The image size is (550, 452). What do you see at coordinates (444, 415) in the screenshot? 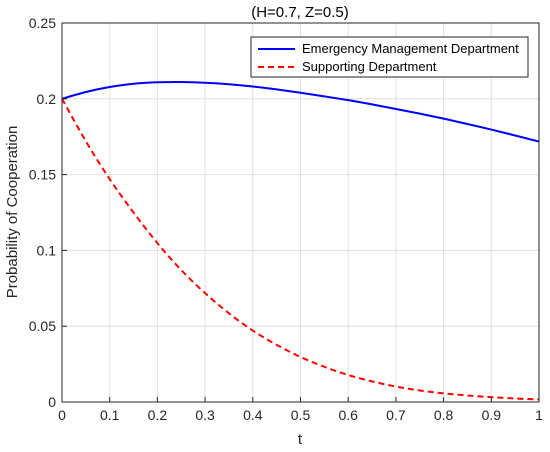
I see `x-tick-label: 0.8` at bounding box center [444, 415].